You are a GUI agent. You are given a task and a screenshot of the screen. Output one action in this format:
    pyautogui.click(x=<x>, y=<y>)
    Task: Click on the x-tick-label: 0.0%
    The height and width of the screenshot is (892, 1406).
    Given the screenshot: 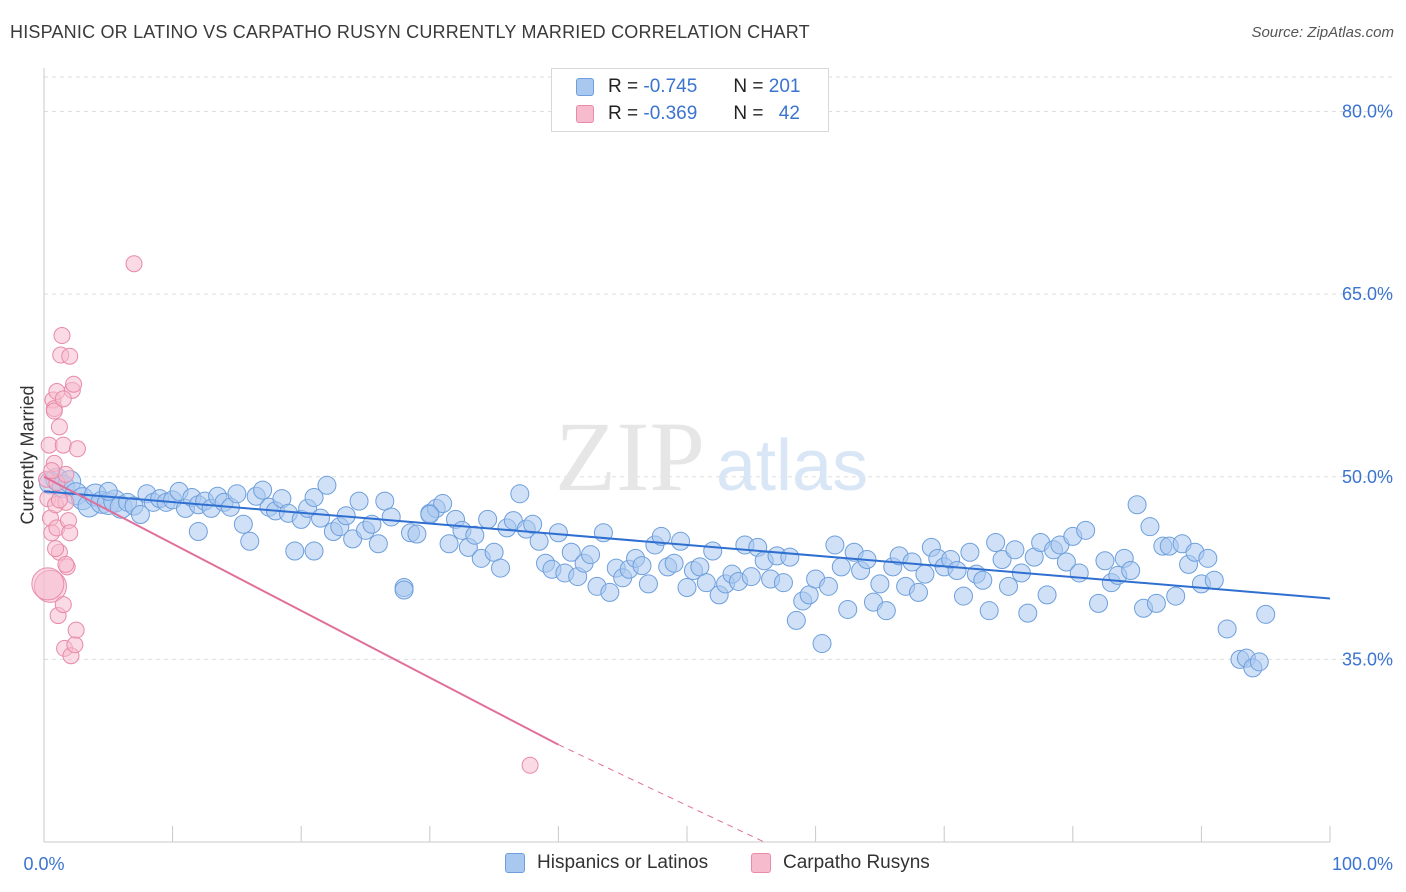 What is the action you would take?
    pyautogui.click(x=43, y=864)
    